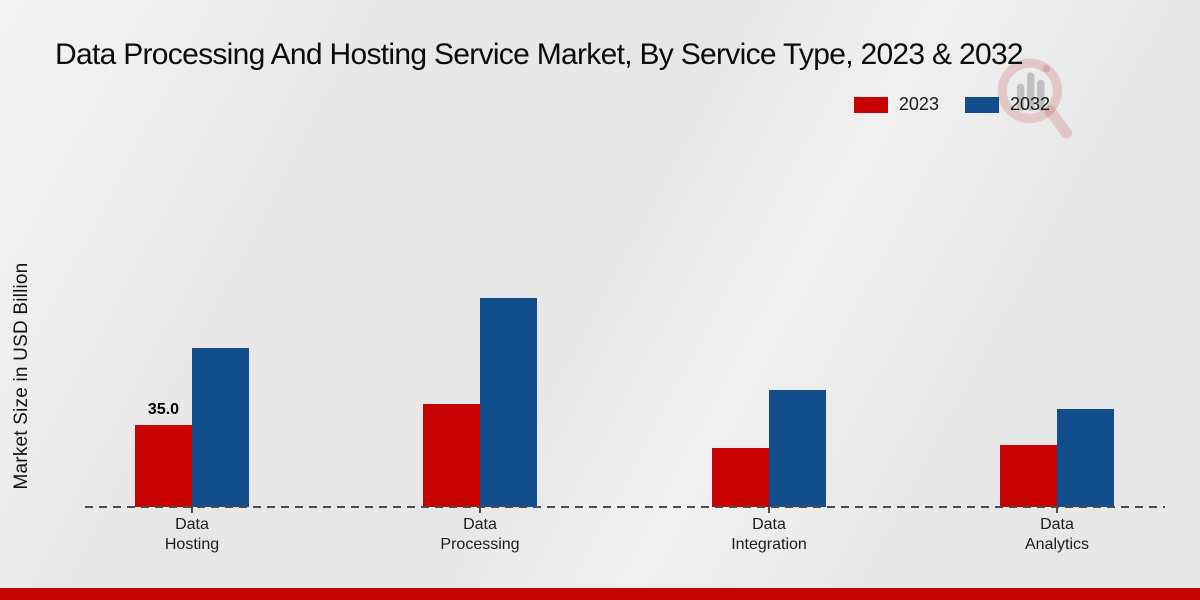  I want to click on bar-2023-data-analytics, so click(1028, 476).